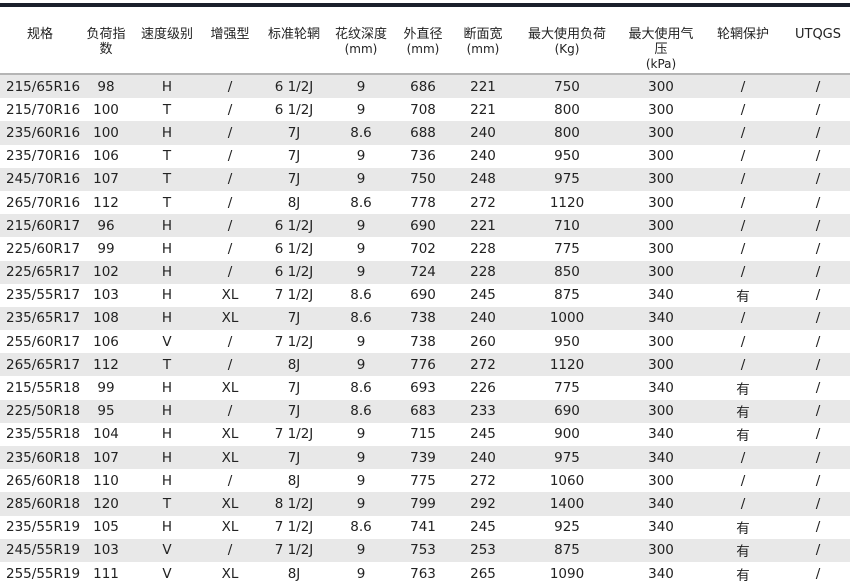 This screenshot has height=585, width=850. Describe the element at coordinates (567, 248) in the screenshot. I see `cell-max-load: 775` at that location.